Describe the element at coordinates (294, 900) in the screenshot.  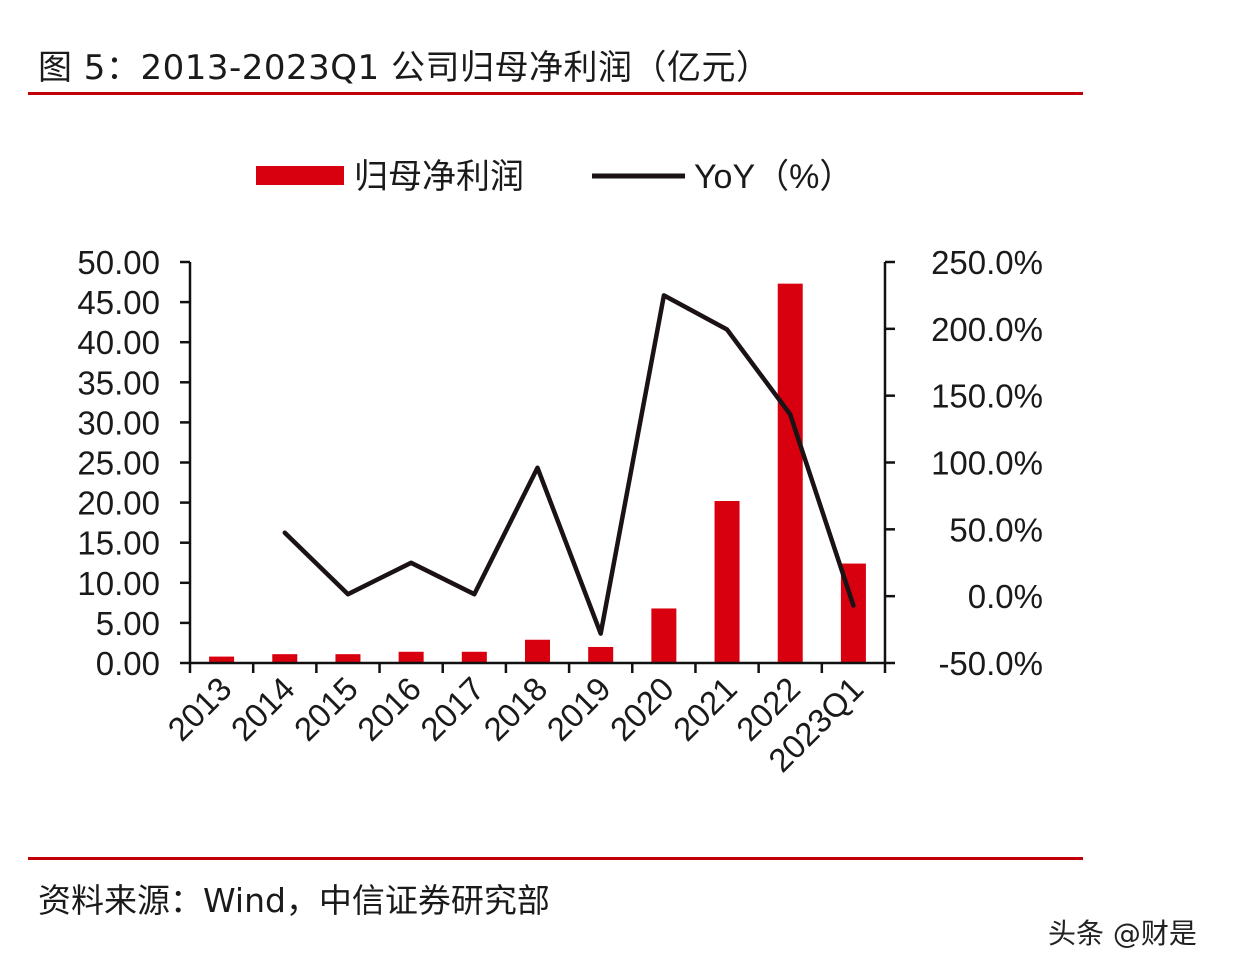
I see `source-note: 资料来源：Wind，中信证券研究部` at that location.